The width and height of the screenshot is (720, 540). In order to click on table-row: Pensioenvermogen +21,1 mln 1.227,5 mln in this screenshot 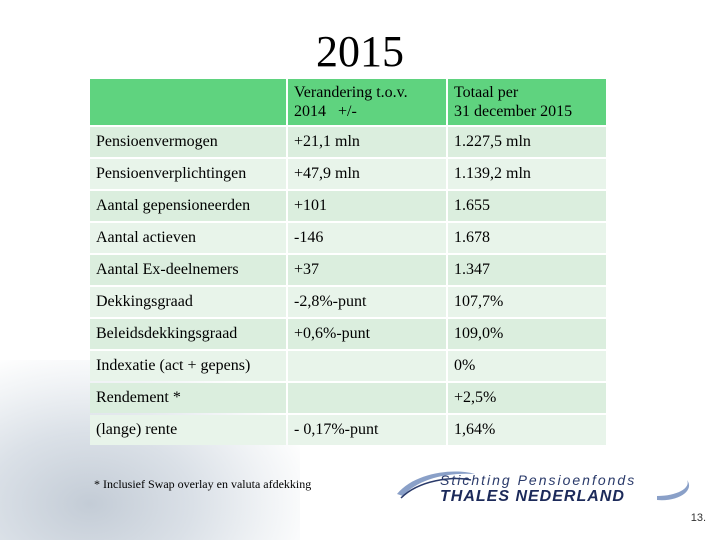, I will do `click(348, 142)`.